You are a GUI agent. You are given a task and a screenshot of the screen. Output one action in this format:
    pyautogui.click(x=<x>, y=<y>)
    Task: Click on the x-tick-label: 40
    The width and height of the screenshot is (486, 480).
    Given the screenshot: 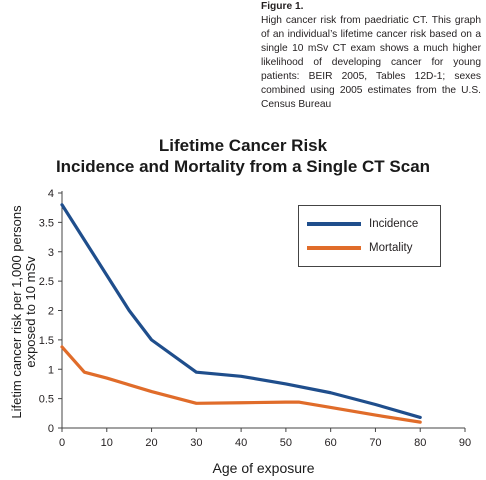 What is the action you would take?
    pyautogui.click(x=241, y=443)
    